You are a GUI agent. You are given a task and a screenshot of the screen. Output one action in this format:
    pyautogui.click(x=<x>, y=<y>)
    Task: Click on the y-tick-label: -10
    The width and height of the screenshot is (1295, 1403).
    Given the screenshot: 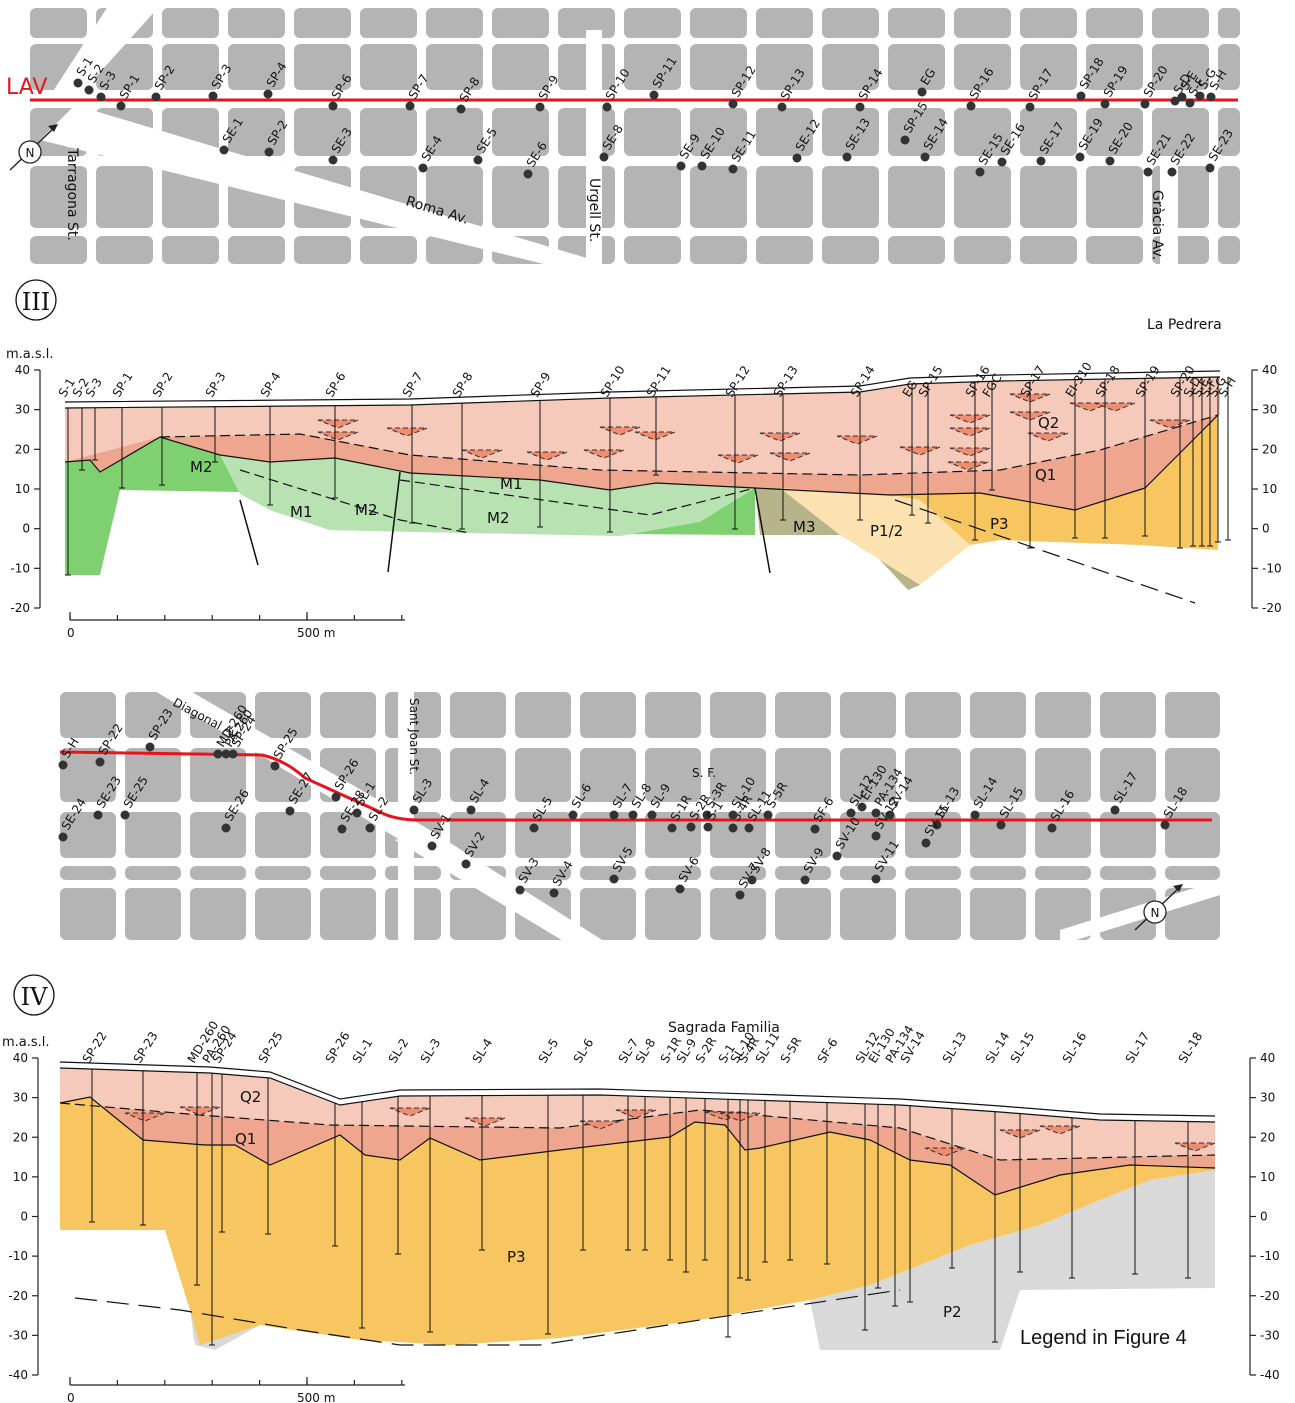 What is the action you would take?
    pyautogui.click(x=1272, y=568)
    